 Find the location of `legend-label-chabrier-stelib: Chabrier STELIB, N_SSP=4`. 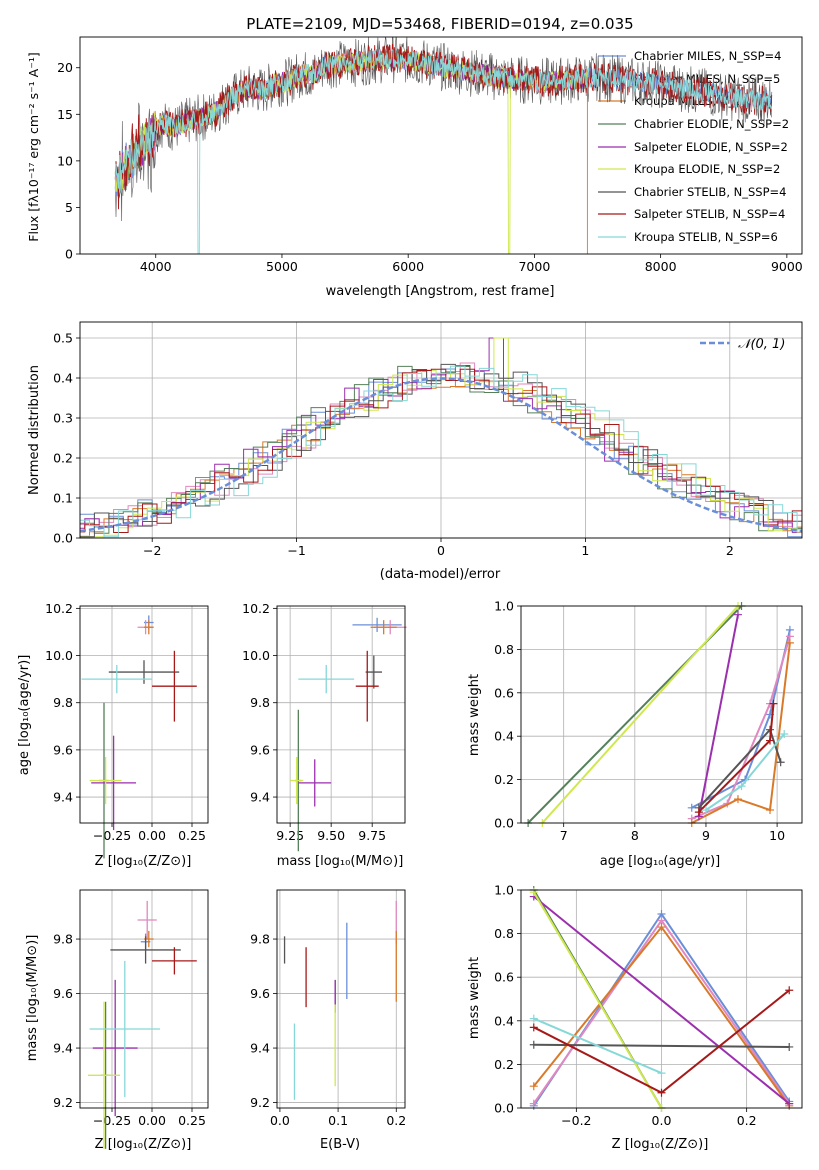

legend-label-chabrier-stelib: Chabrier STELIB, N_SSP=4 is located at coordinates (710, 192).